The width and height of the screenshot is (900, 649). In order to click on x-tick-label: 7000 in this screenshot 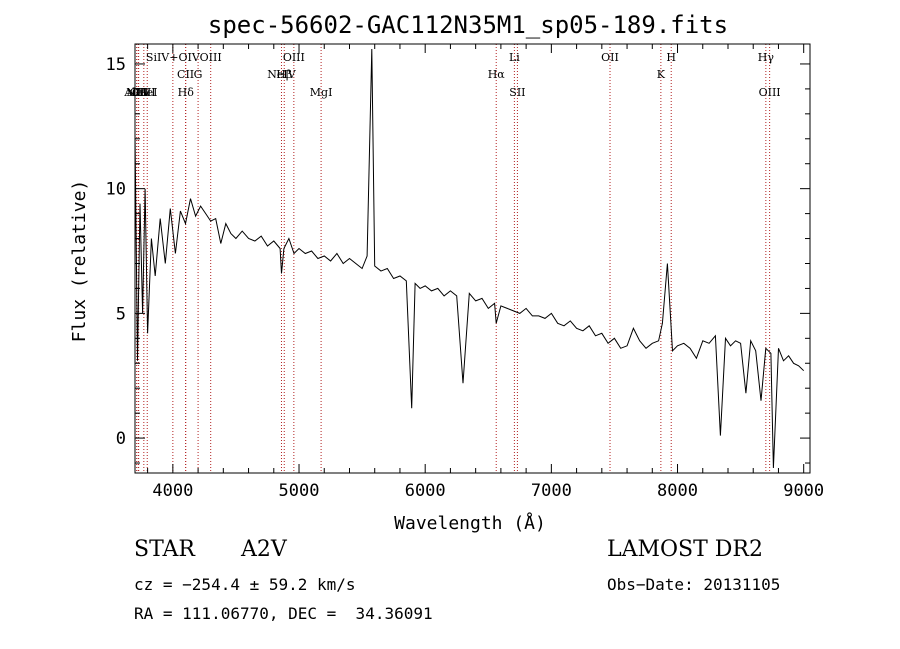, I will do `click(551, 491)`.